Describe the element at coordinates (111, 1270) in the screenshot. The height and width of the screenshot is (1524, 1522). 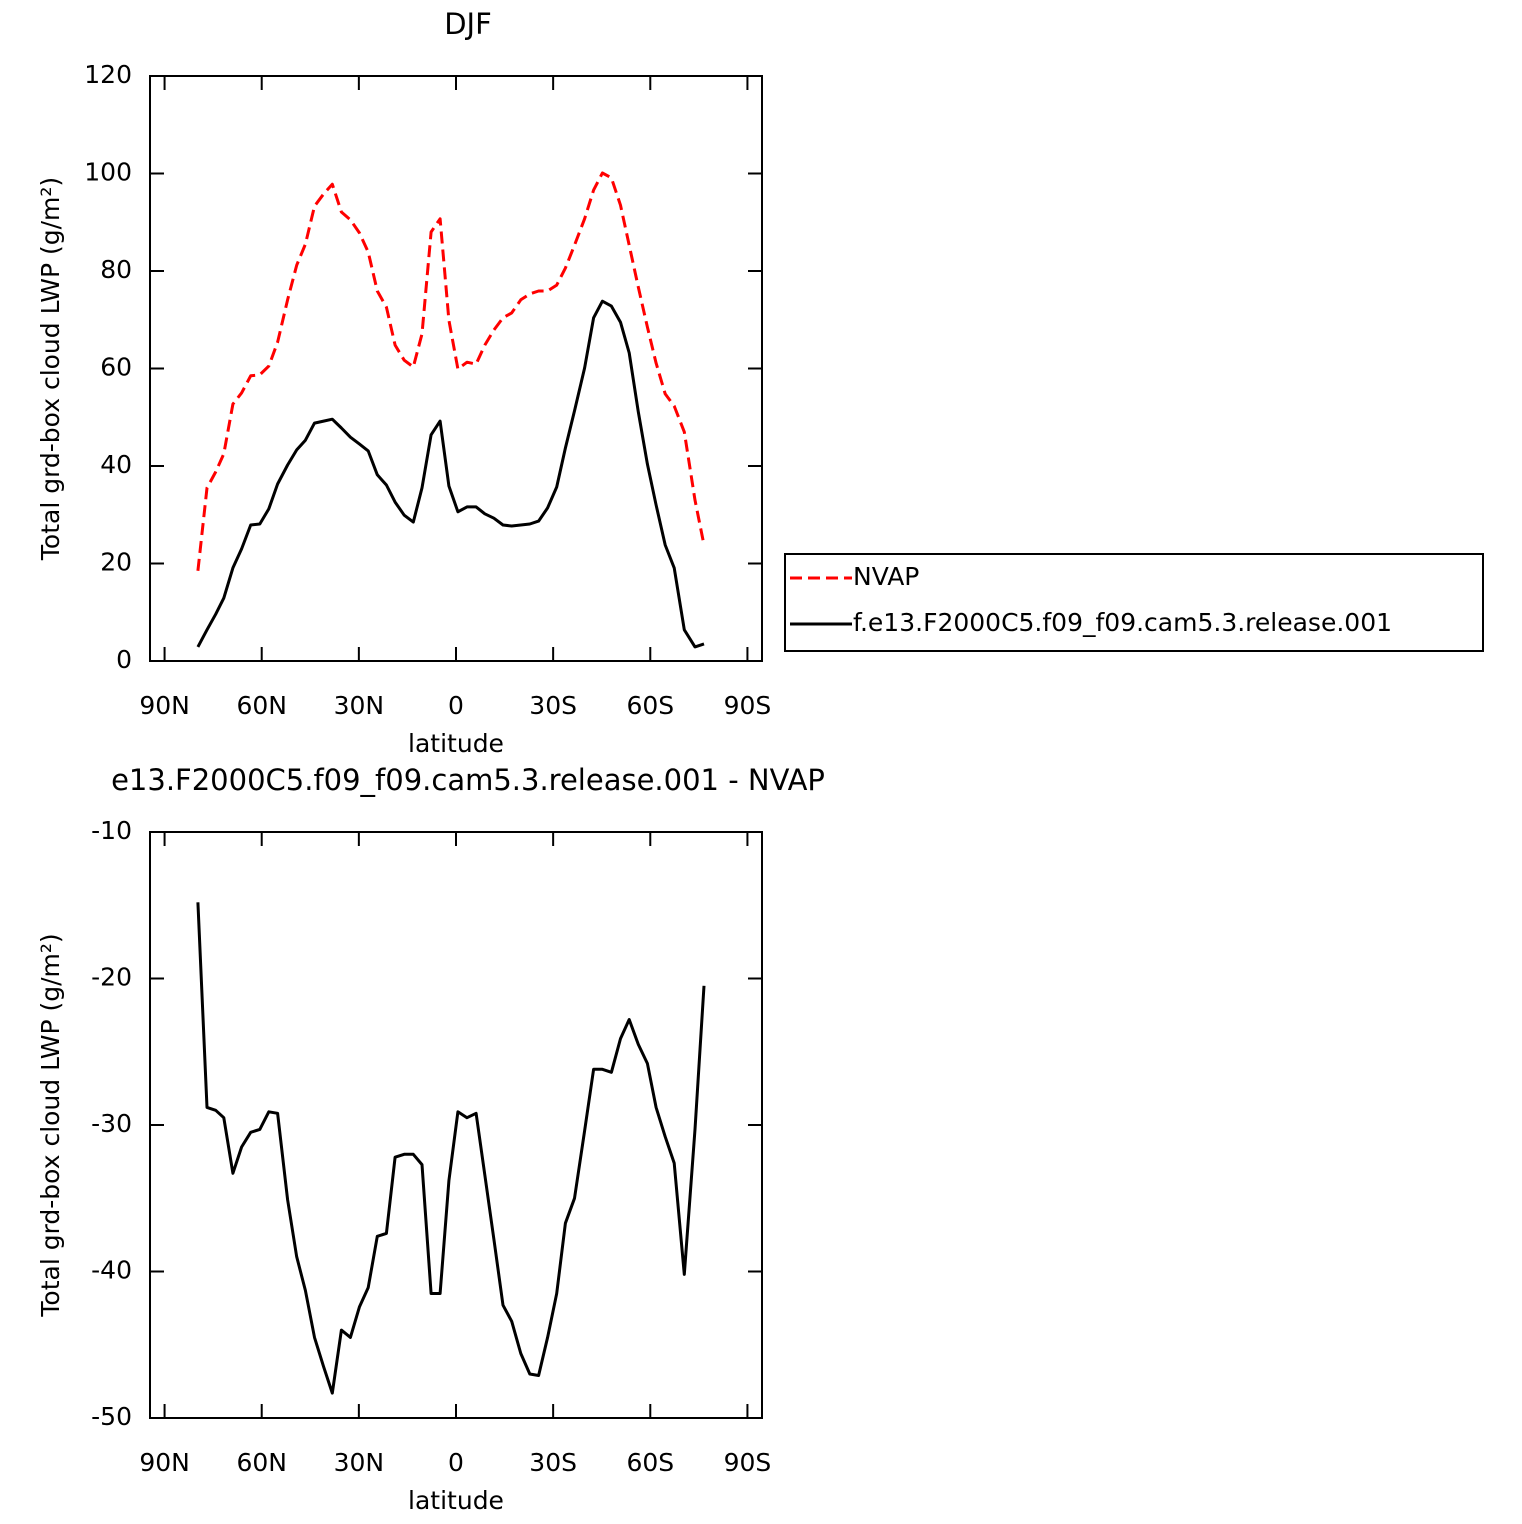
I see `y-tick-label: -40` at that location.